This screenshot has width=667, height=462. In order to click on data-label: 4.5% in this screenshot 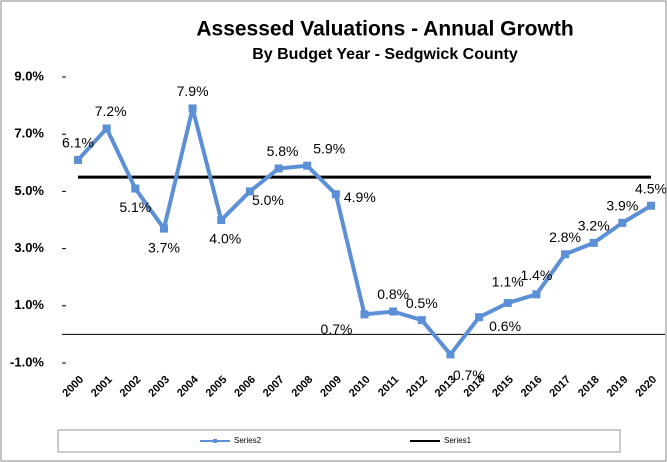, I will do `click(651, 188)`.